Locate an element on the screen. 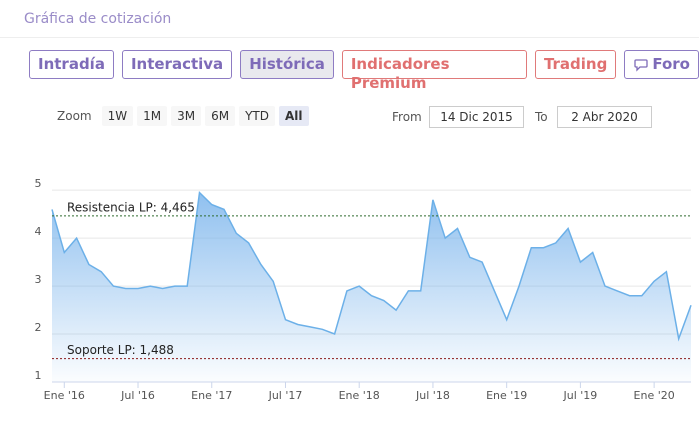  zoom-button: 1W is located at coordinates (117, 116).